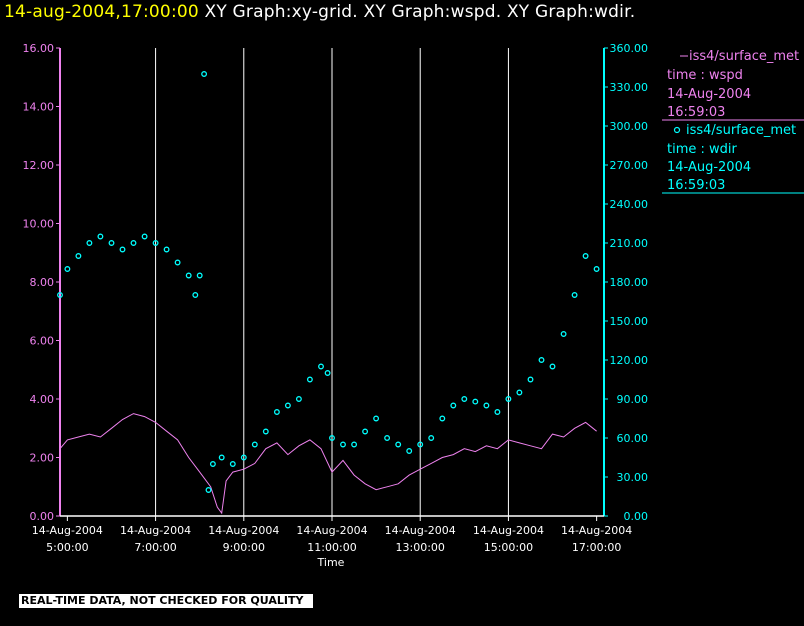  Describe the element at coordinates (633, 477) in the screenshot. I see `right-tick-label-1: 30.00` at that location.